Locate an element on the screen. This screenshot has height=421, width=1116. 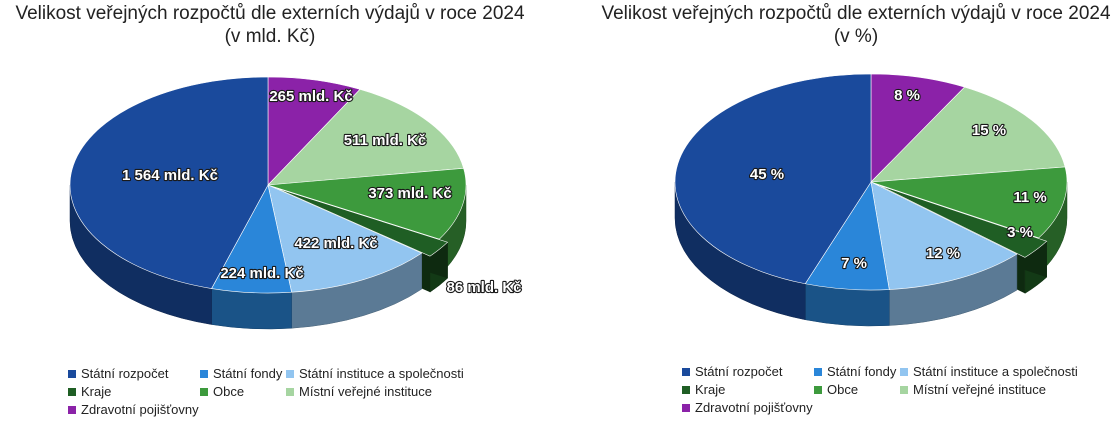
pie-data-label: 3 % is located at coordinates (1020, 232).